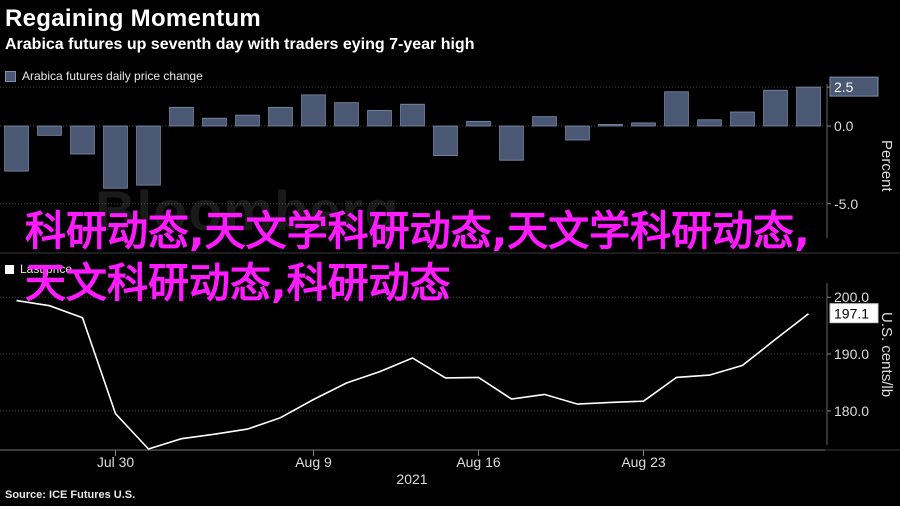  Describe the element at coordinates (247, 210) in the screenshot. I see `watermark: Bloomberg` at that location.